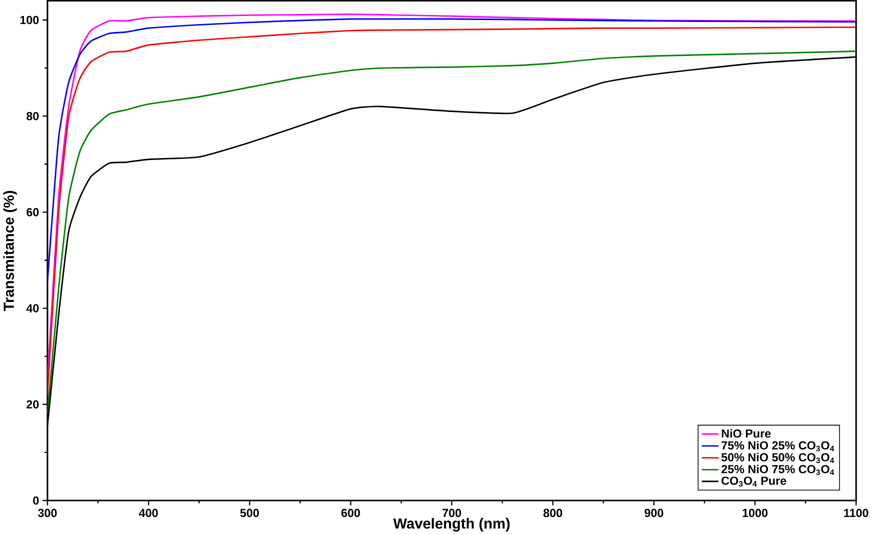  Describe the element at coordinates (32, 212) in the screenshot. I see `y-tick-label: 60` at that location.